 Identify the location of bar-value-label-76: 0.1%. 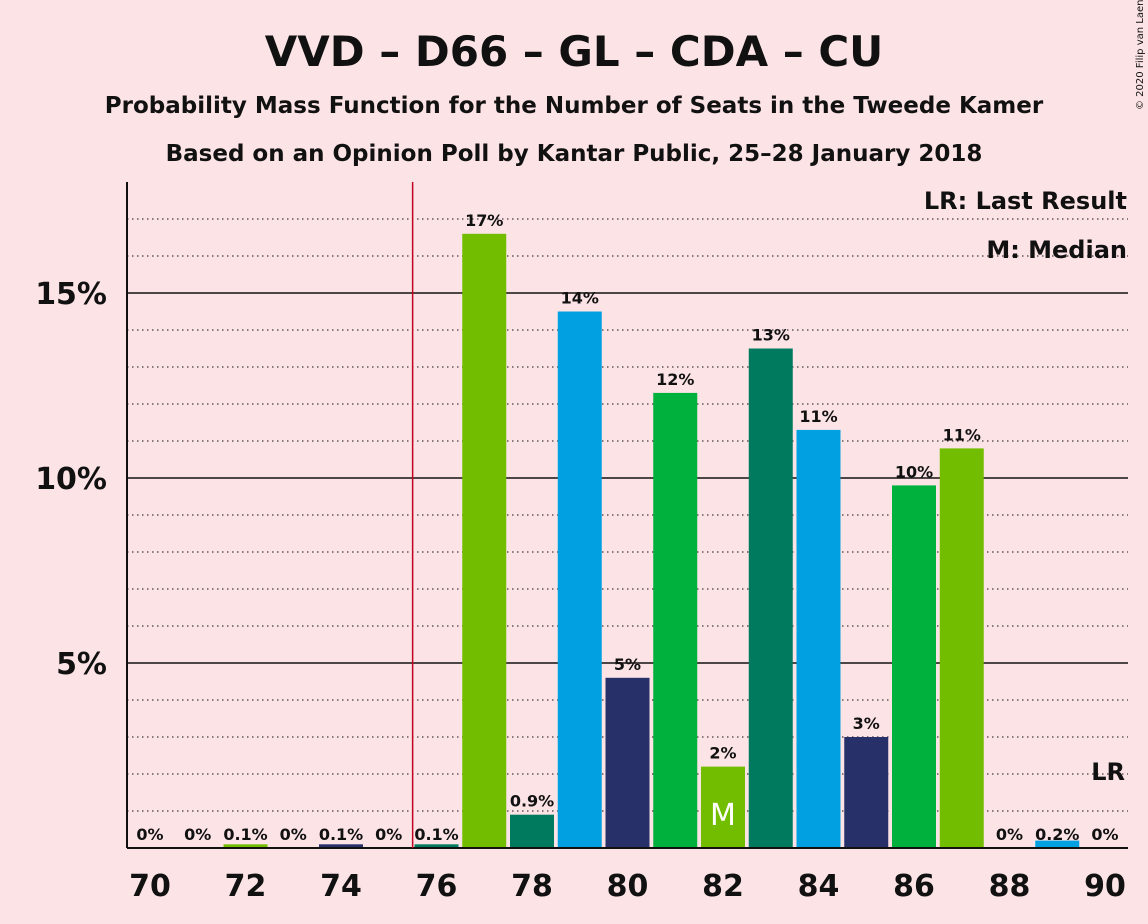
(436, 834).